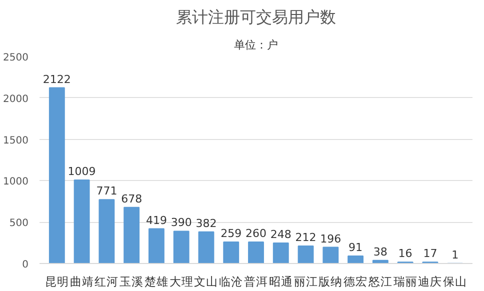  What do you see at coordinates (16, 99) in the screenshot?
I see `y-tick-label: 2000` at bounding box center [16, 99].